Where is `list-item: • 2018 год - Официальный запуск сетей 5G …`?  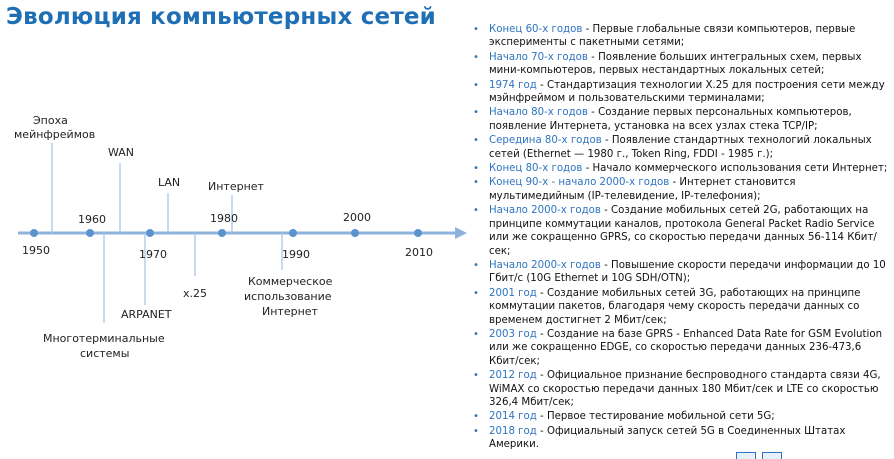 list-item: • 2018 год - Официальный запуск сетей 5G … is located at coordinates (680, 438).